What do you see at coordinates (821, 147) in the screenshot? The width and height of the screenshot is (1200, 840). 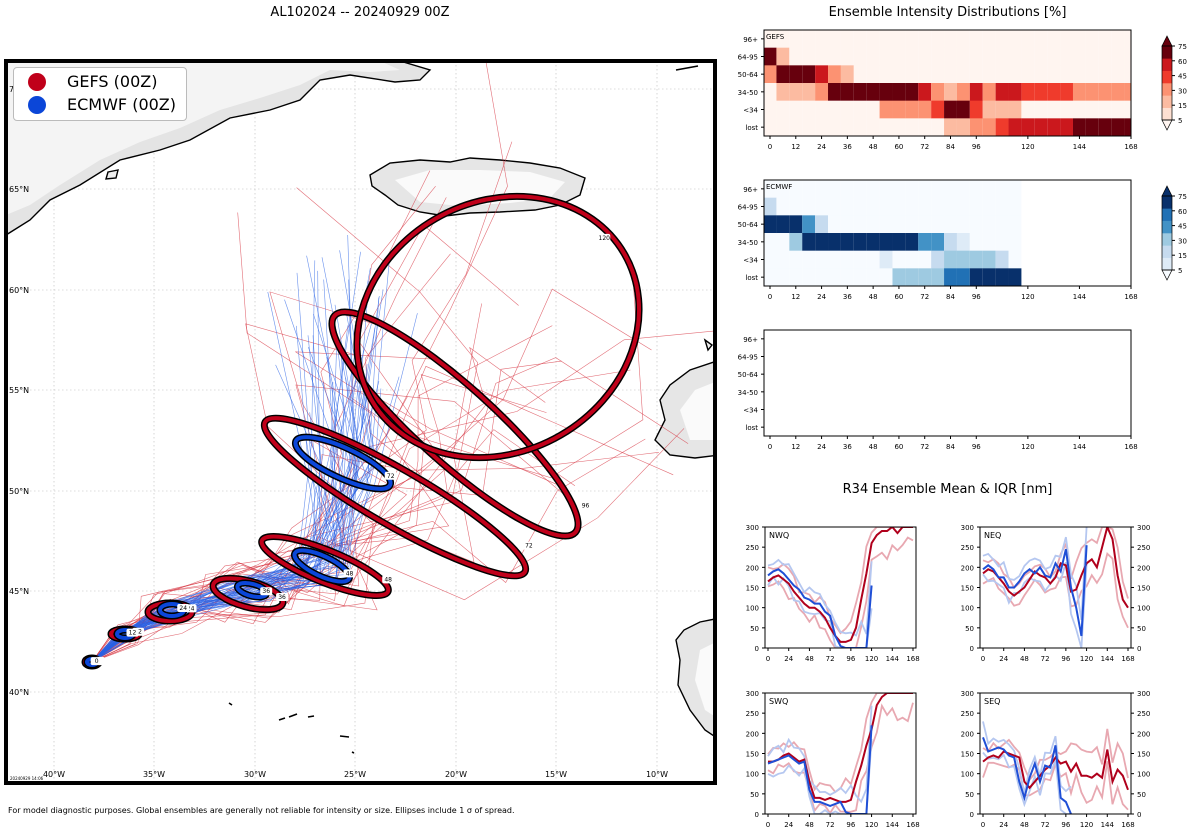 I see `heatmap-xlabel: 24` at bounding box center [821, 147].